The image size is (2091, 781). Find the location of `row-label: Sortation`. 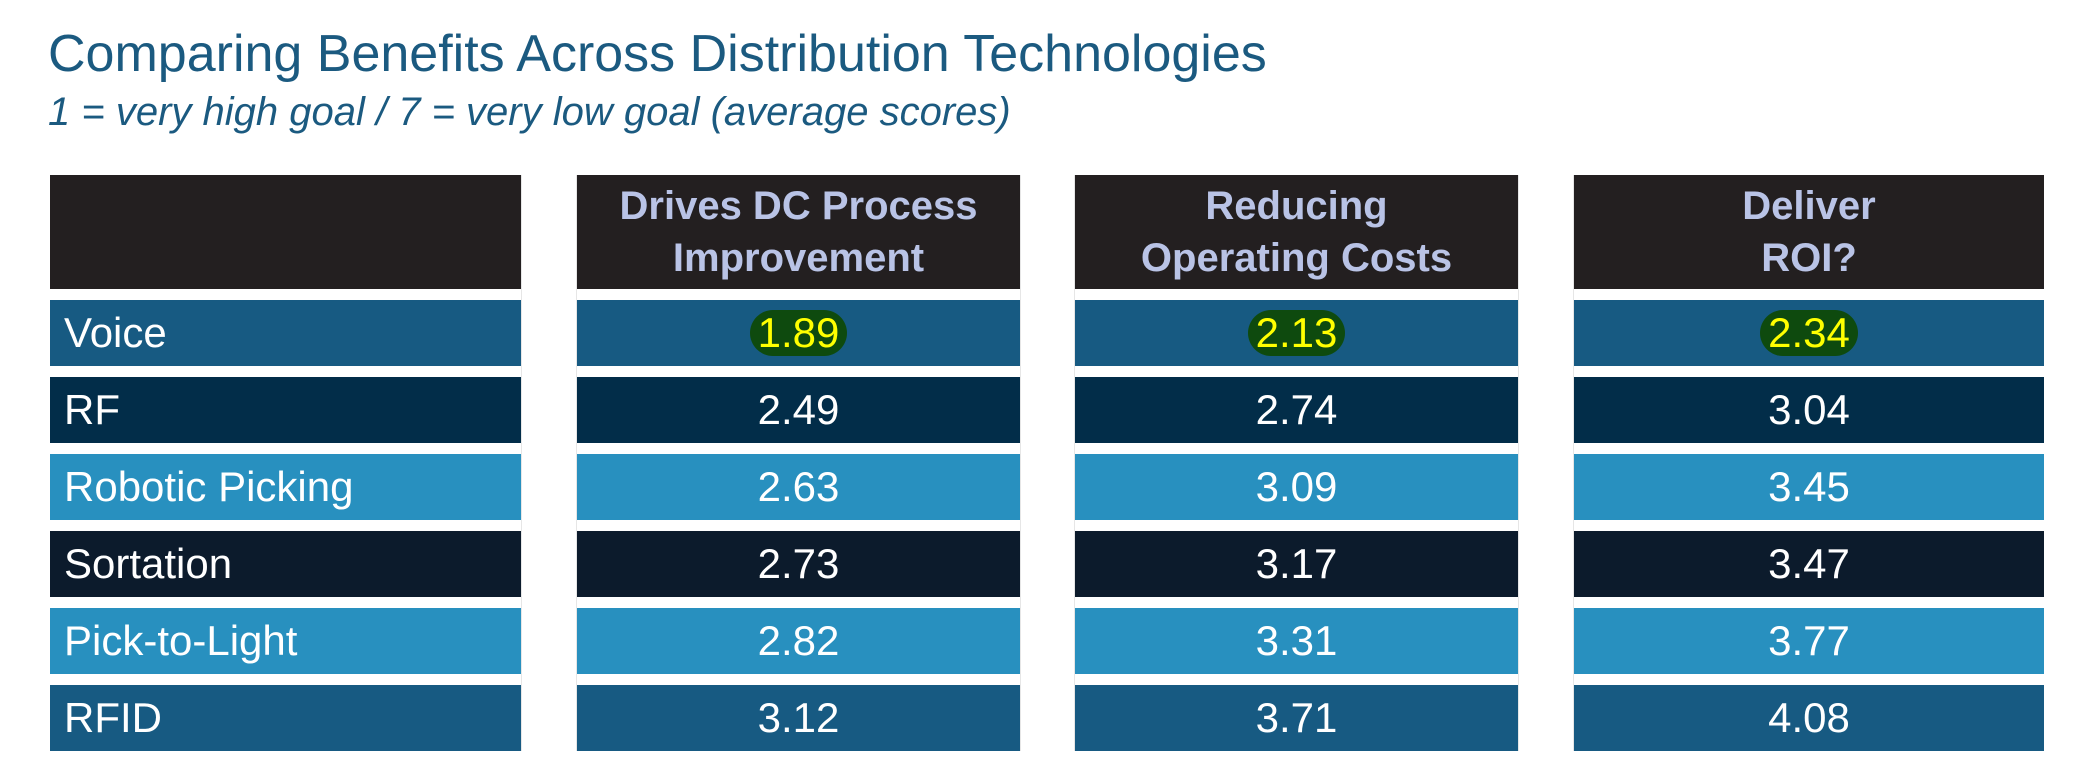

row-label: Sortation is located at coordinates (285, 564).